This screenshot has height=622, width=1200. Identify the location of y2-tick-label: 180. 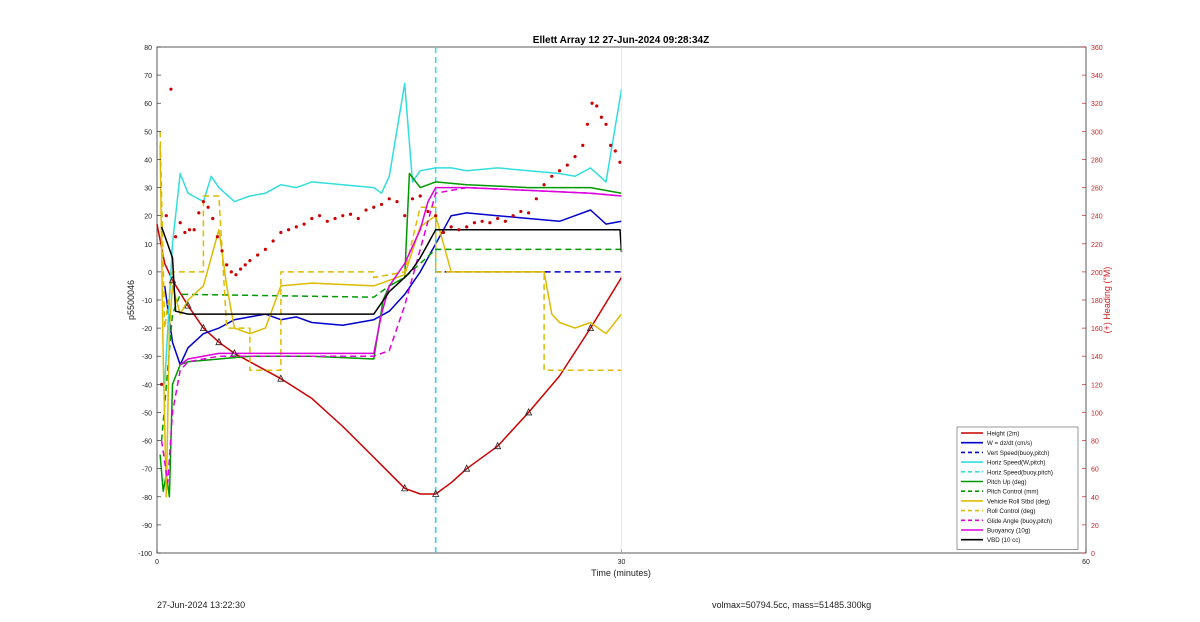
(1097, 301).